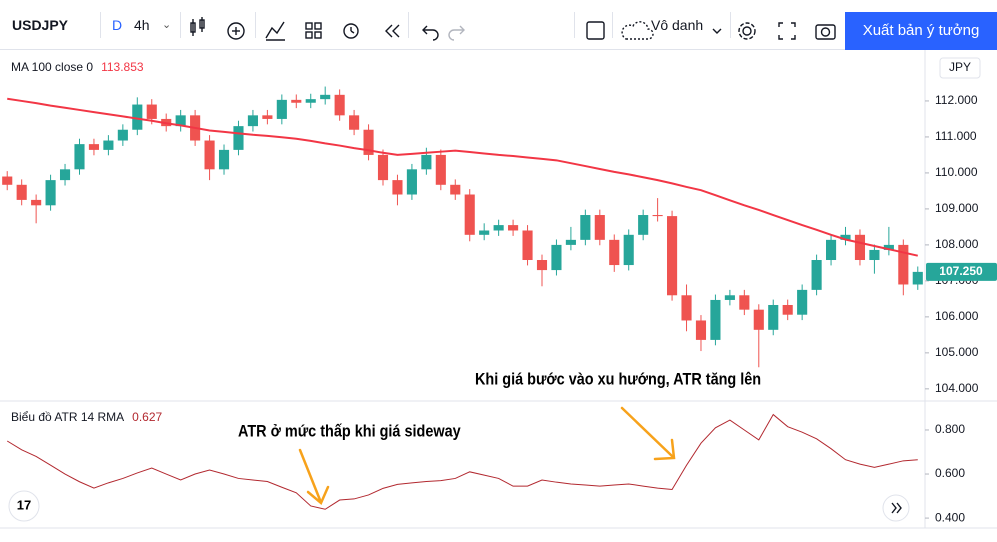  Describe the element at coordinates (957, 352) in the screenshot. I see `y-tick-label: 105.000` at that location.